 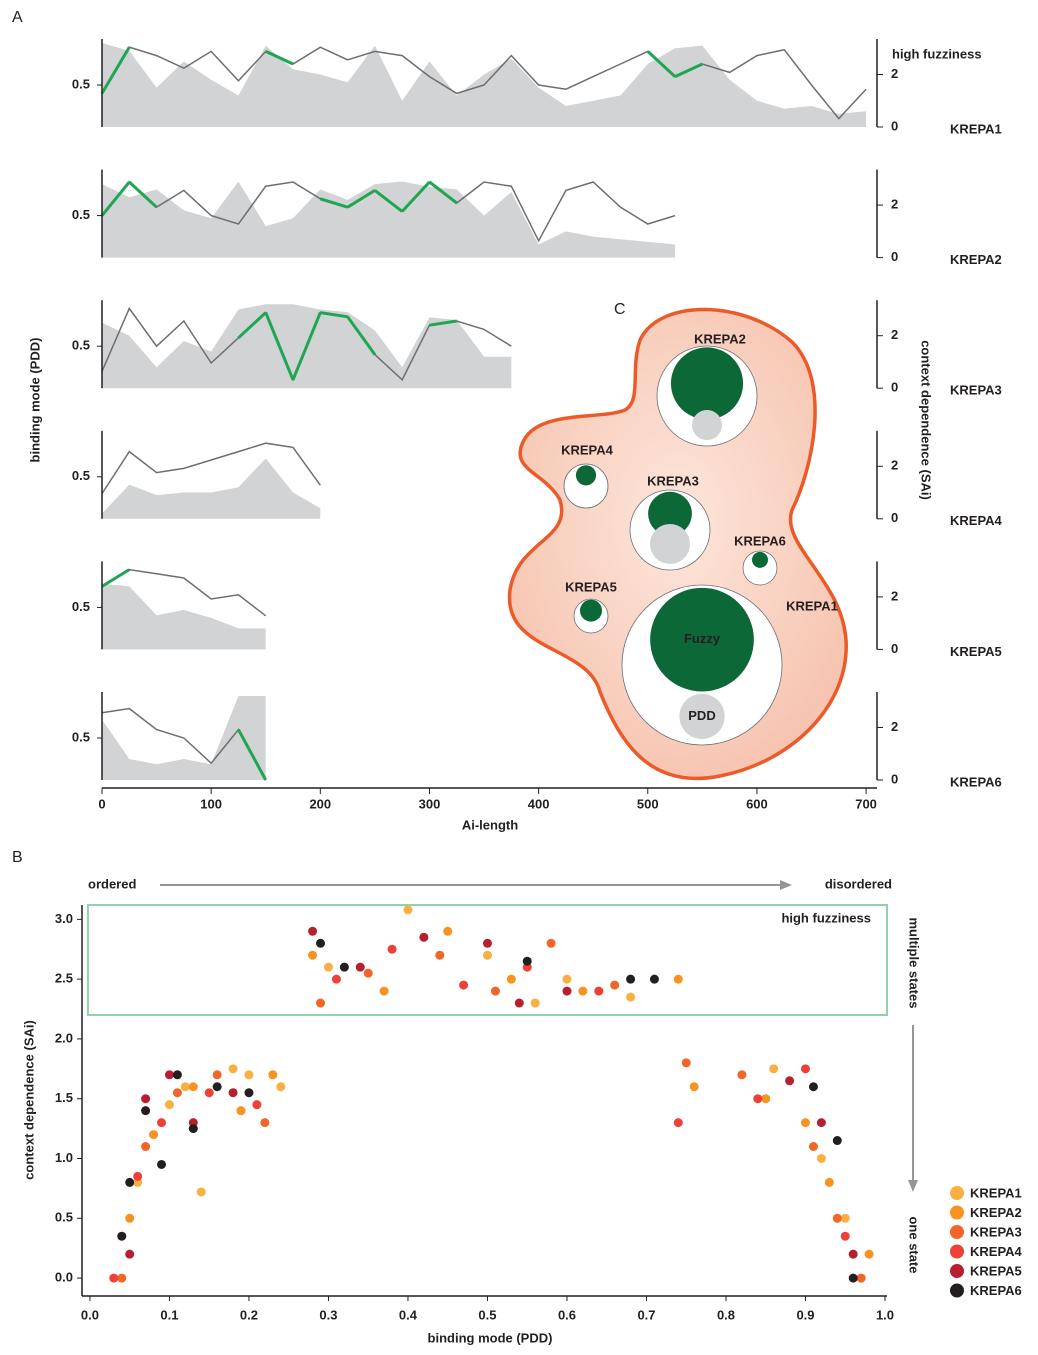 What do you see at coordinates (720, 338) in the screenshot?
I see `protein-label: KREPA2` at bounding box center [720, 338].